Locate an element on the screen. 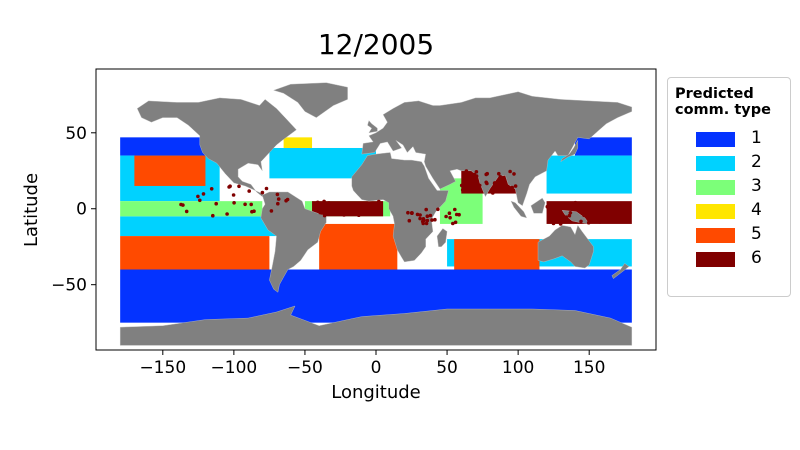  land-sumatra is located at coordinates (519, 209).